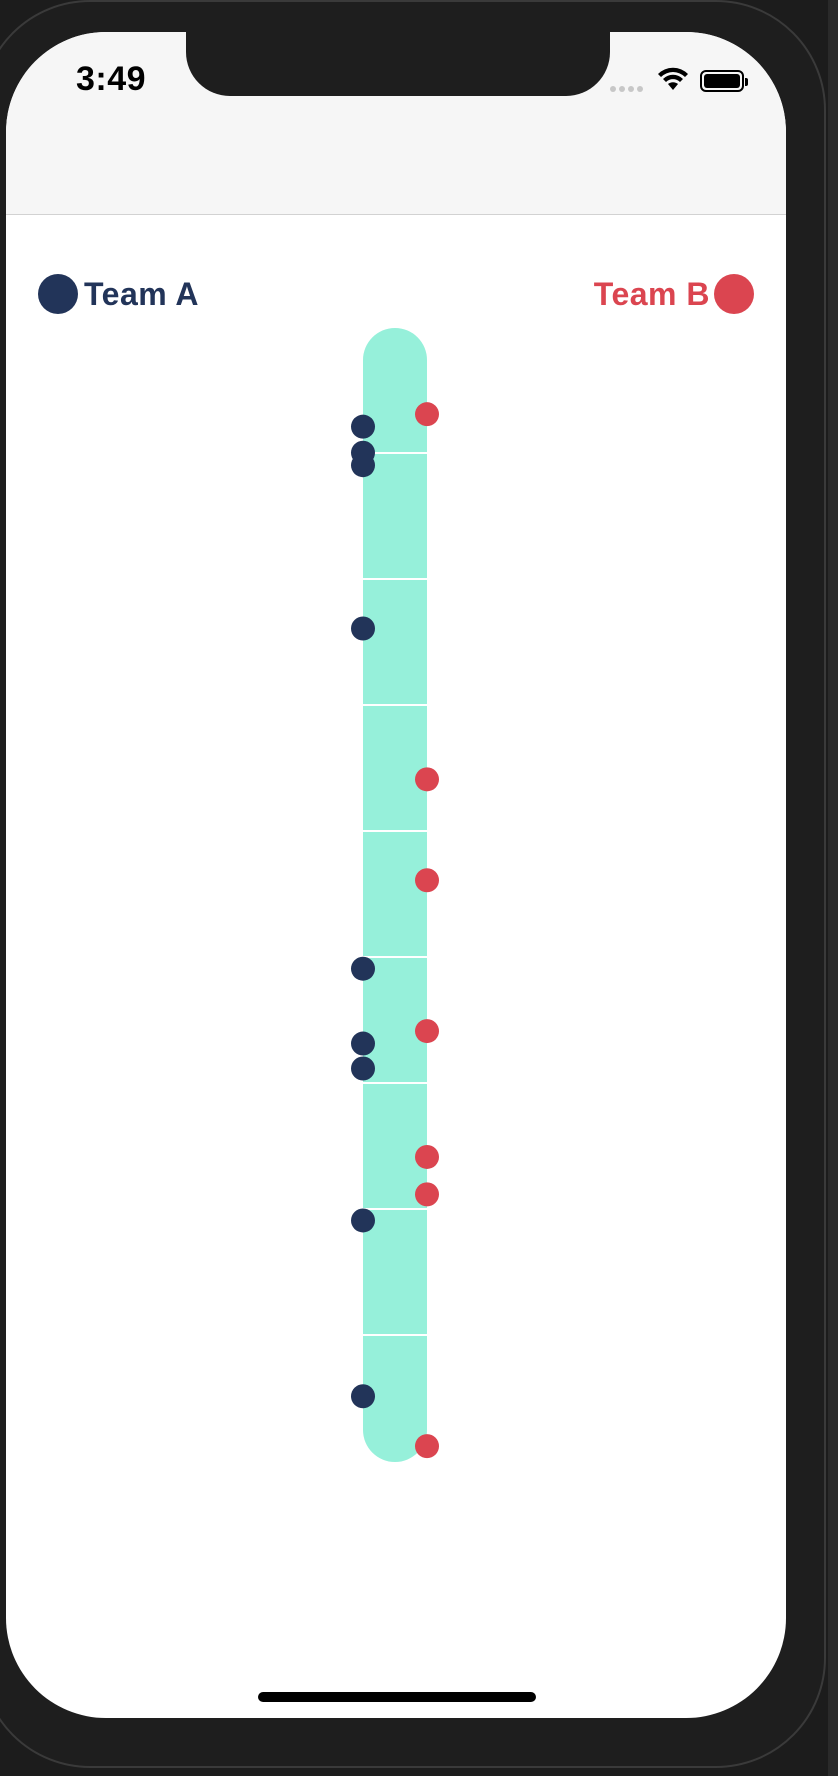 The height and width of the screenshot is (1776, 838). I want to click on home-indicator, so click(397, 1697).